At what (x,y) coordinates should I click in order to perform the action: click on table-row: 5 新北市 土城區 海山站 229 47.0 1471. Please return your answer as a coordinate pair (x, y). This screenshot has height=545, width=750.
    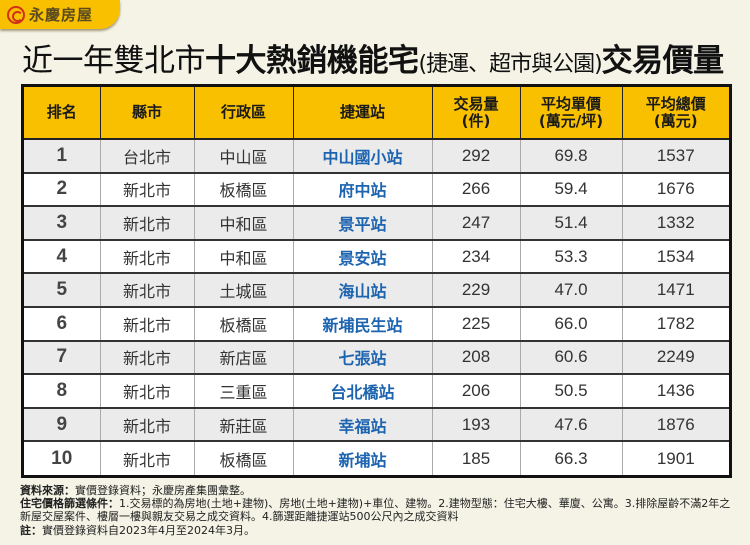
    Looking at the image, I should click on (376, 290).